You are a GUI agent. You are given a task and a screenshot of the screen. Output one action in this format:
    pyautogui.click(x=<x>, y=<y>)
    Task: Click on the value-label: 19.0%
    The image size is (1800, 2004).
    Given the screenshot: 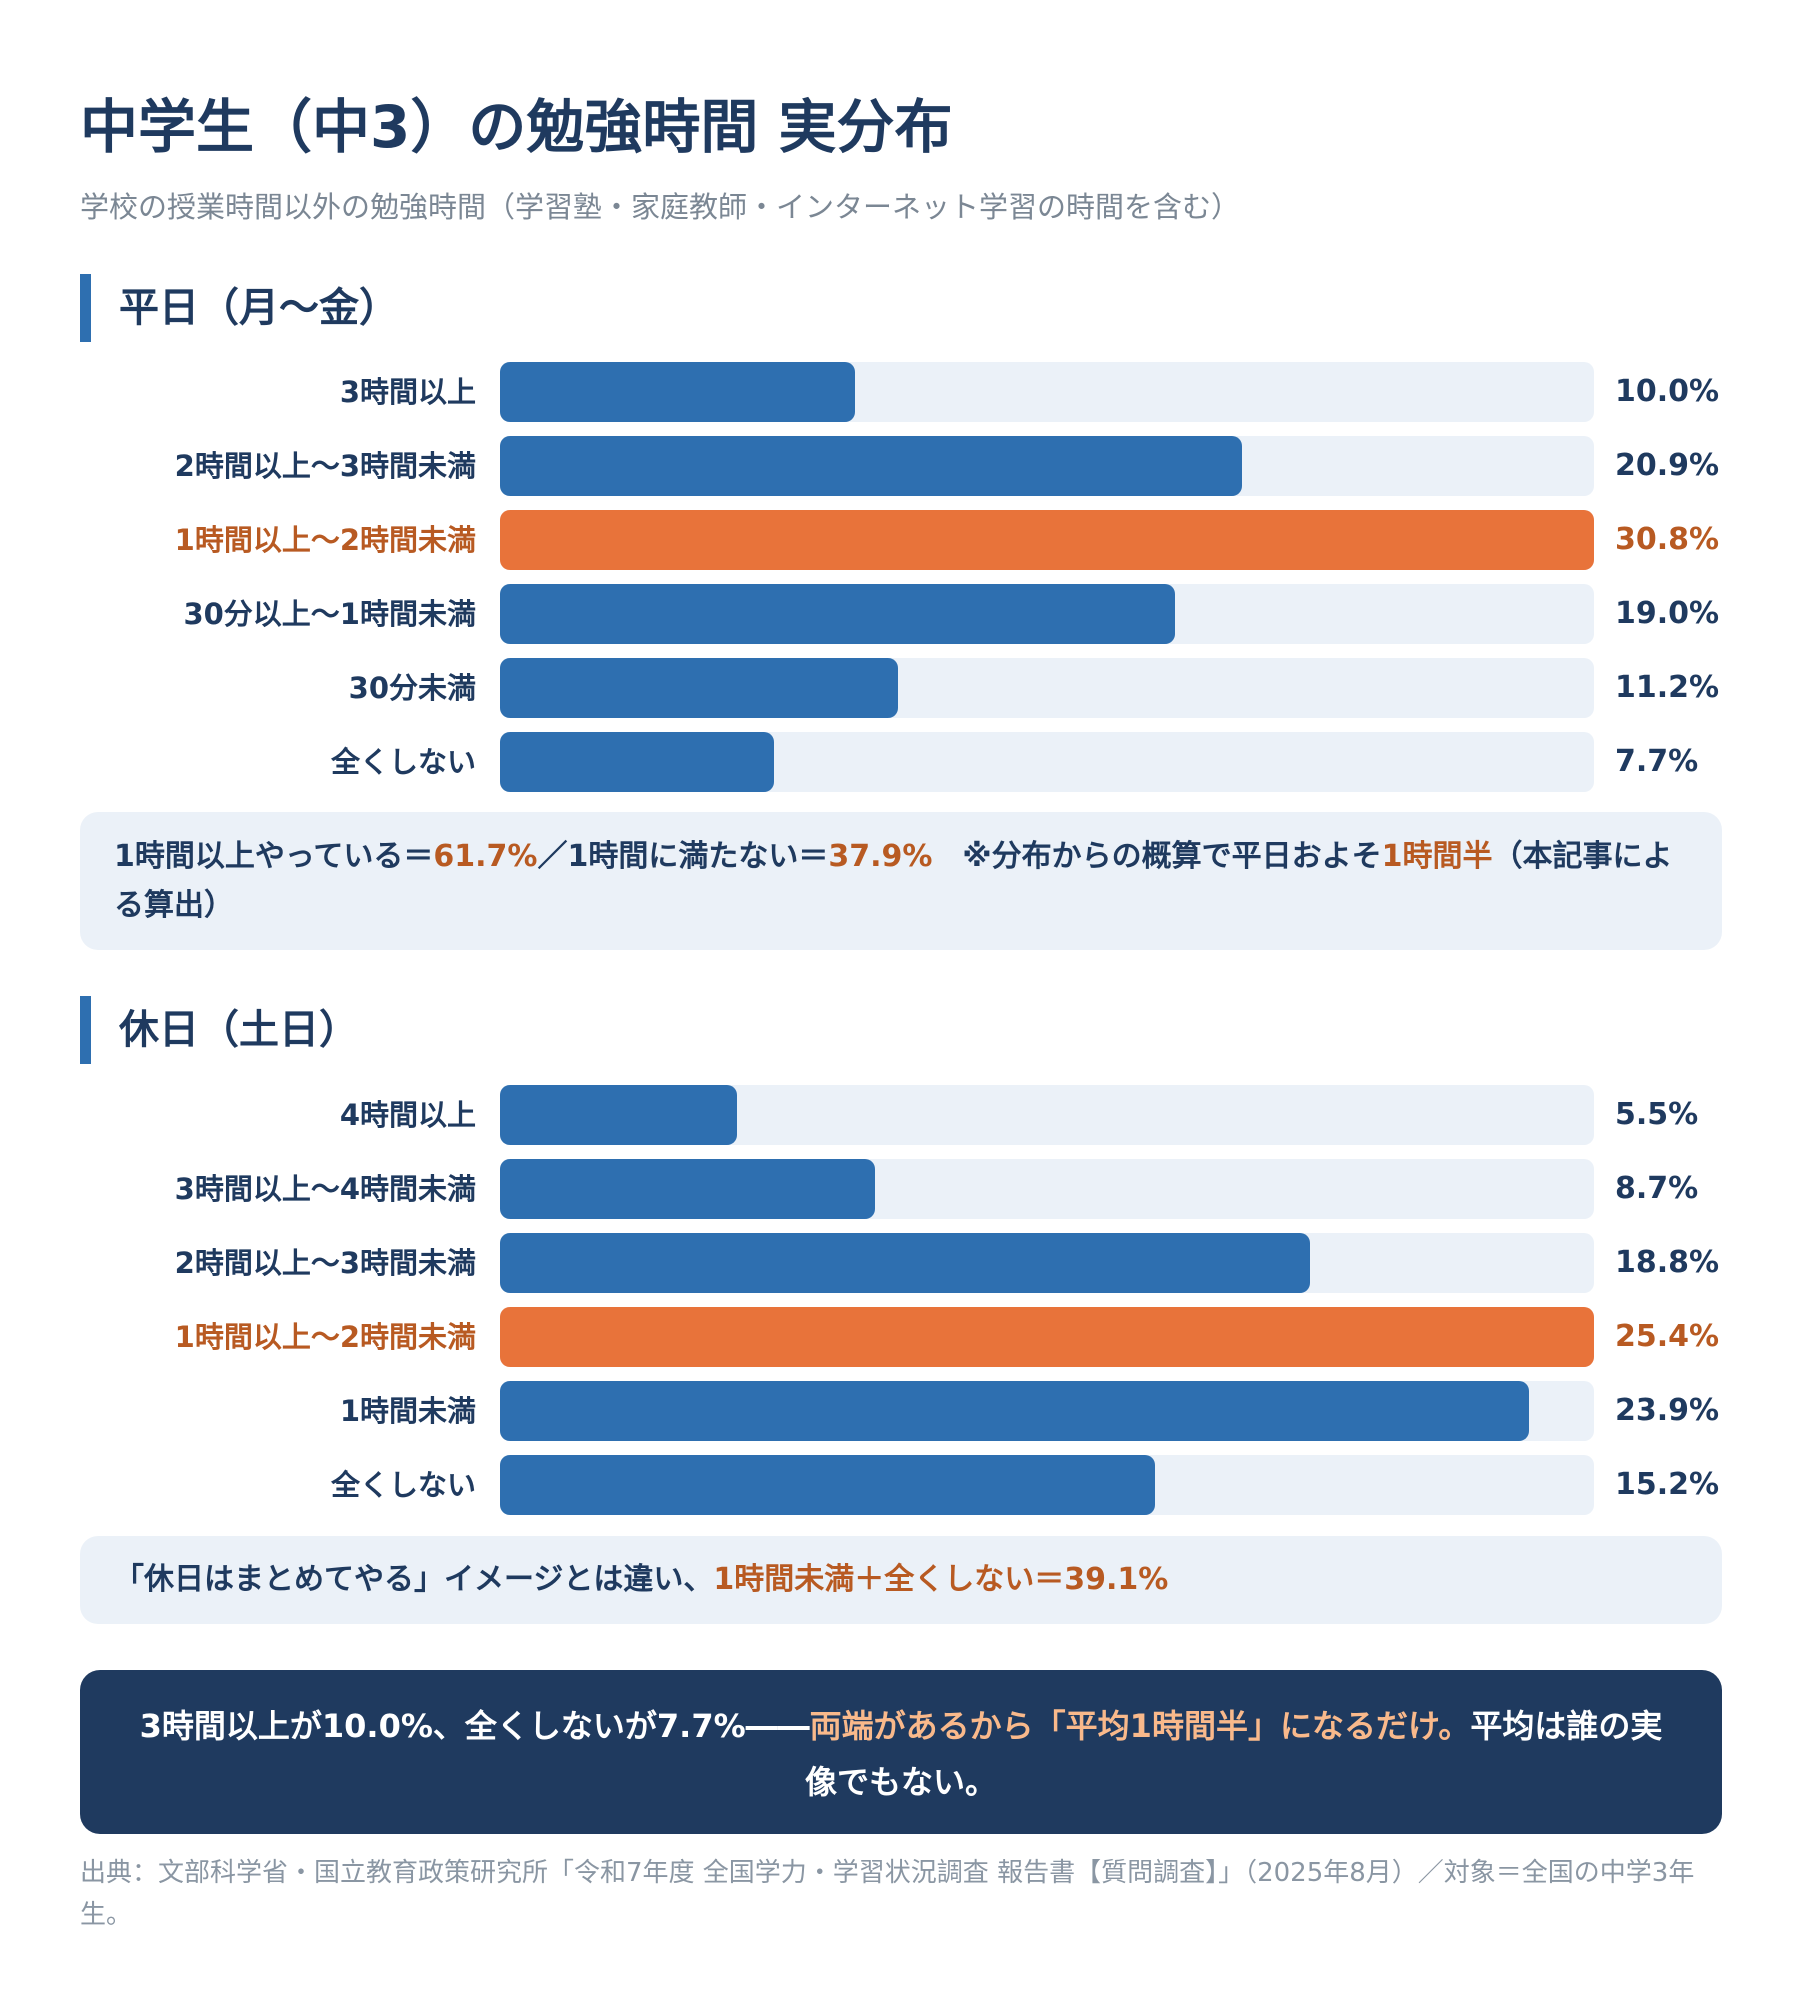 What is the action you would take?
    pyautogui.click(x=1667, y=613)
    